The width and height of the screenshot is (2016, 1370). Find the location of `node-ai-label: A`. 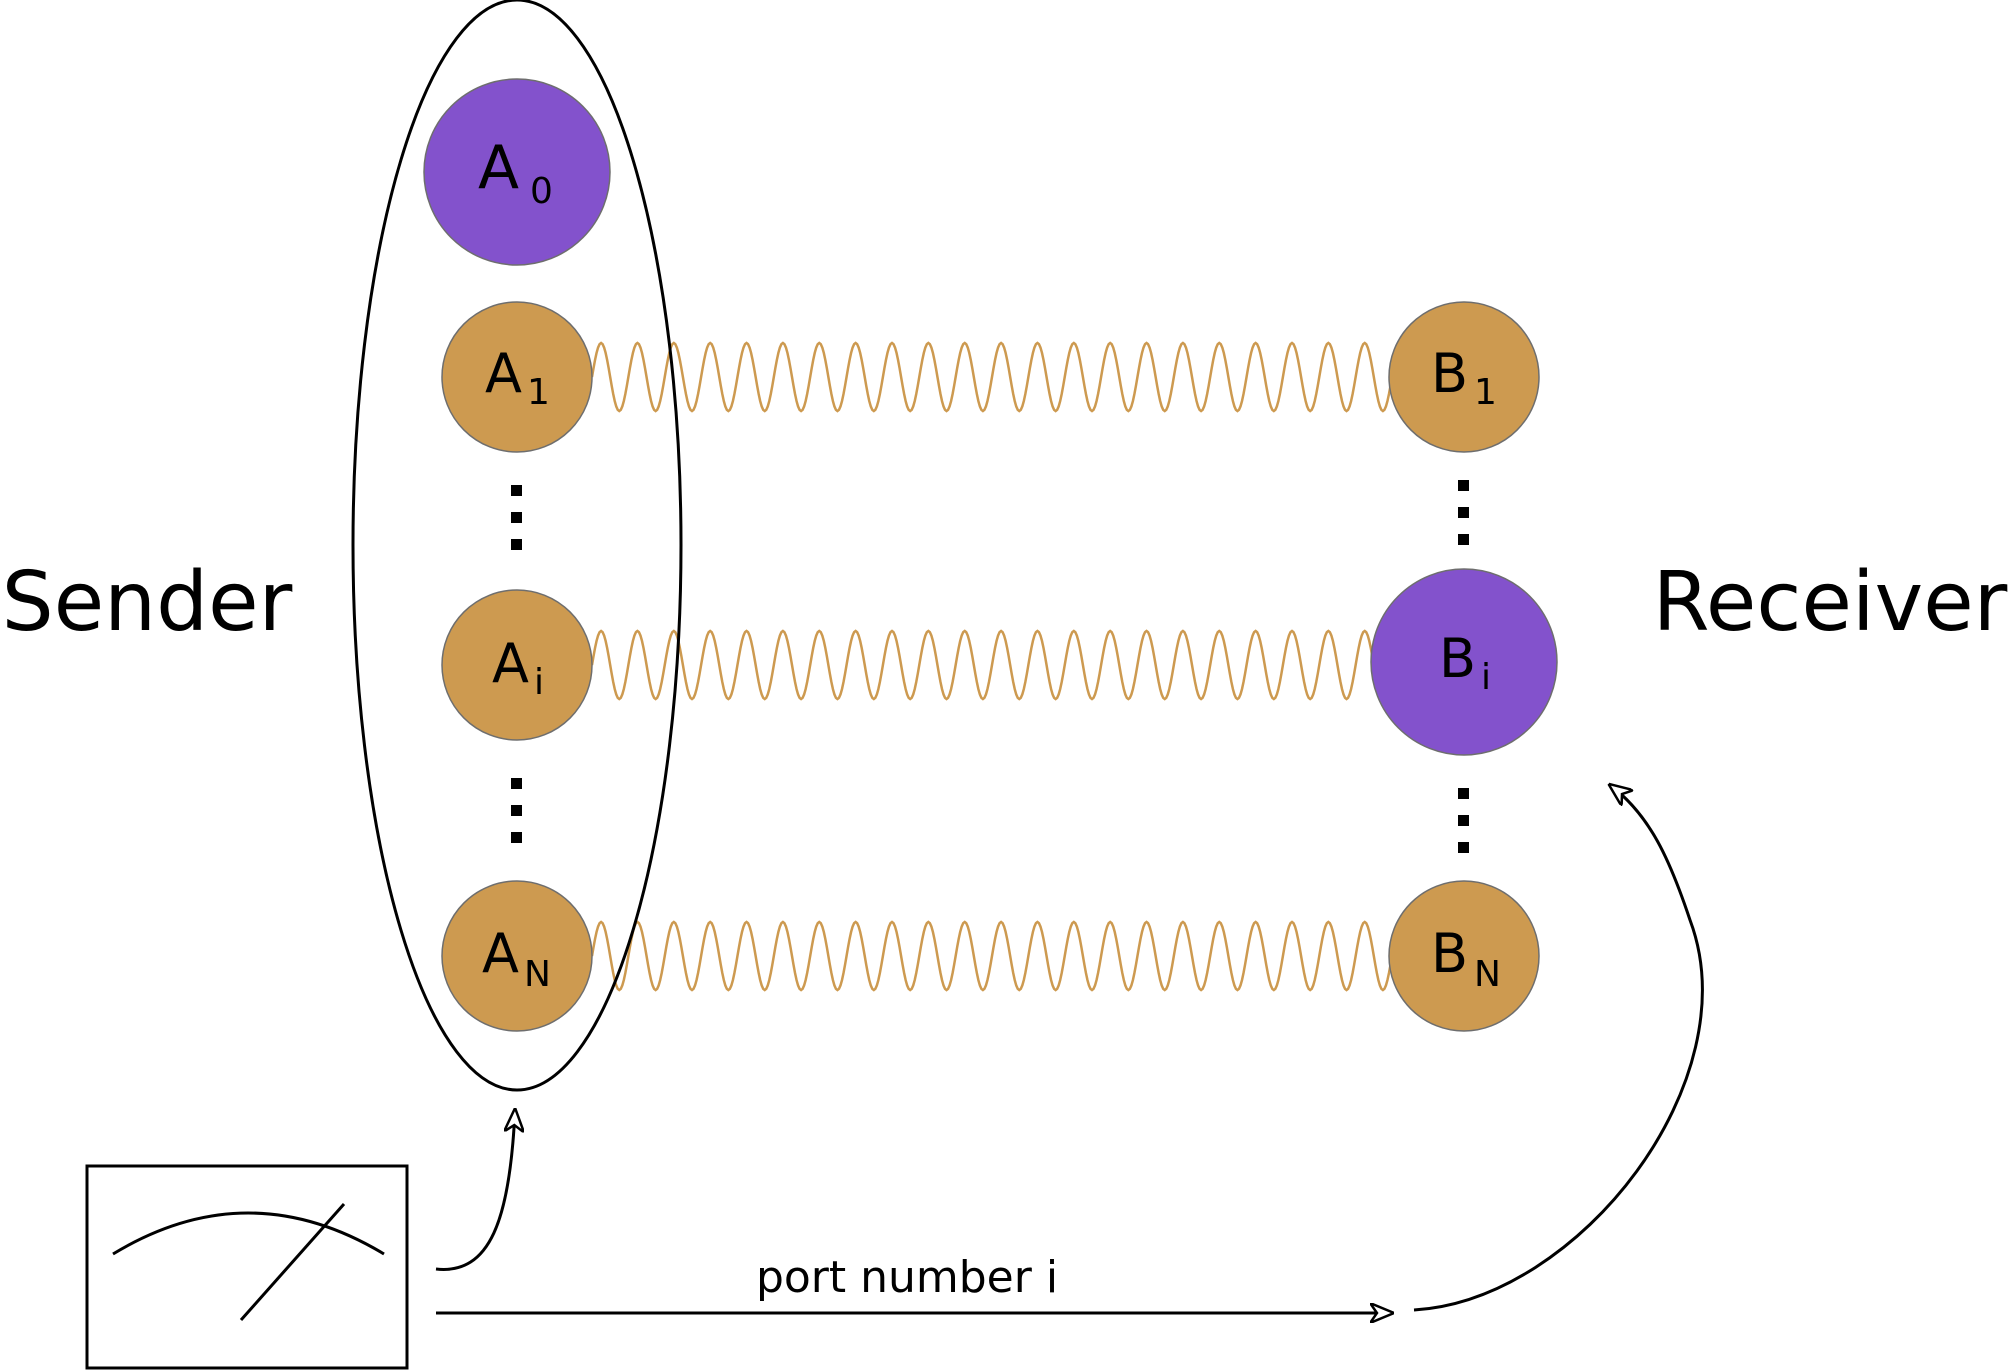

node-ai-label: A is located at coordinates (510, 663).